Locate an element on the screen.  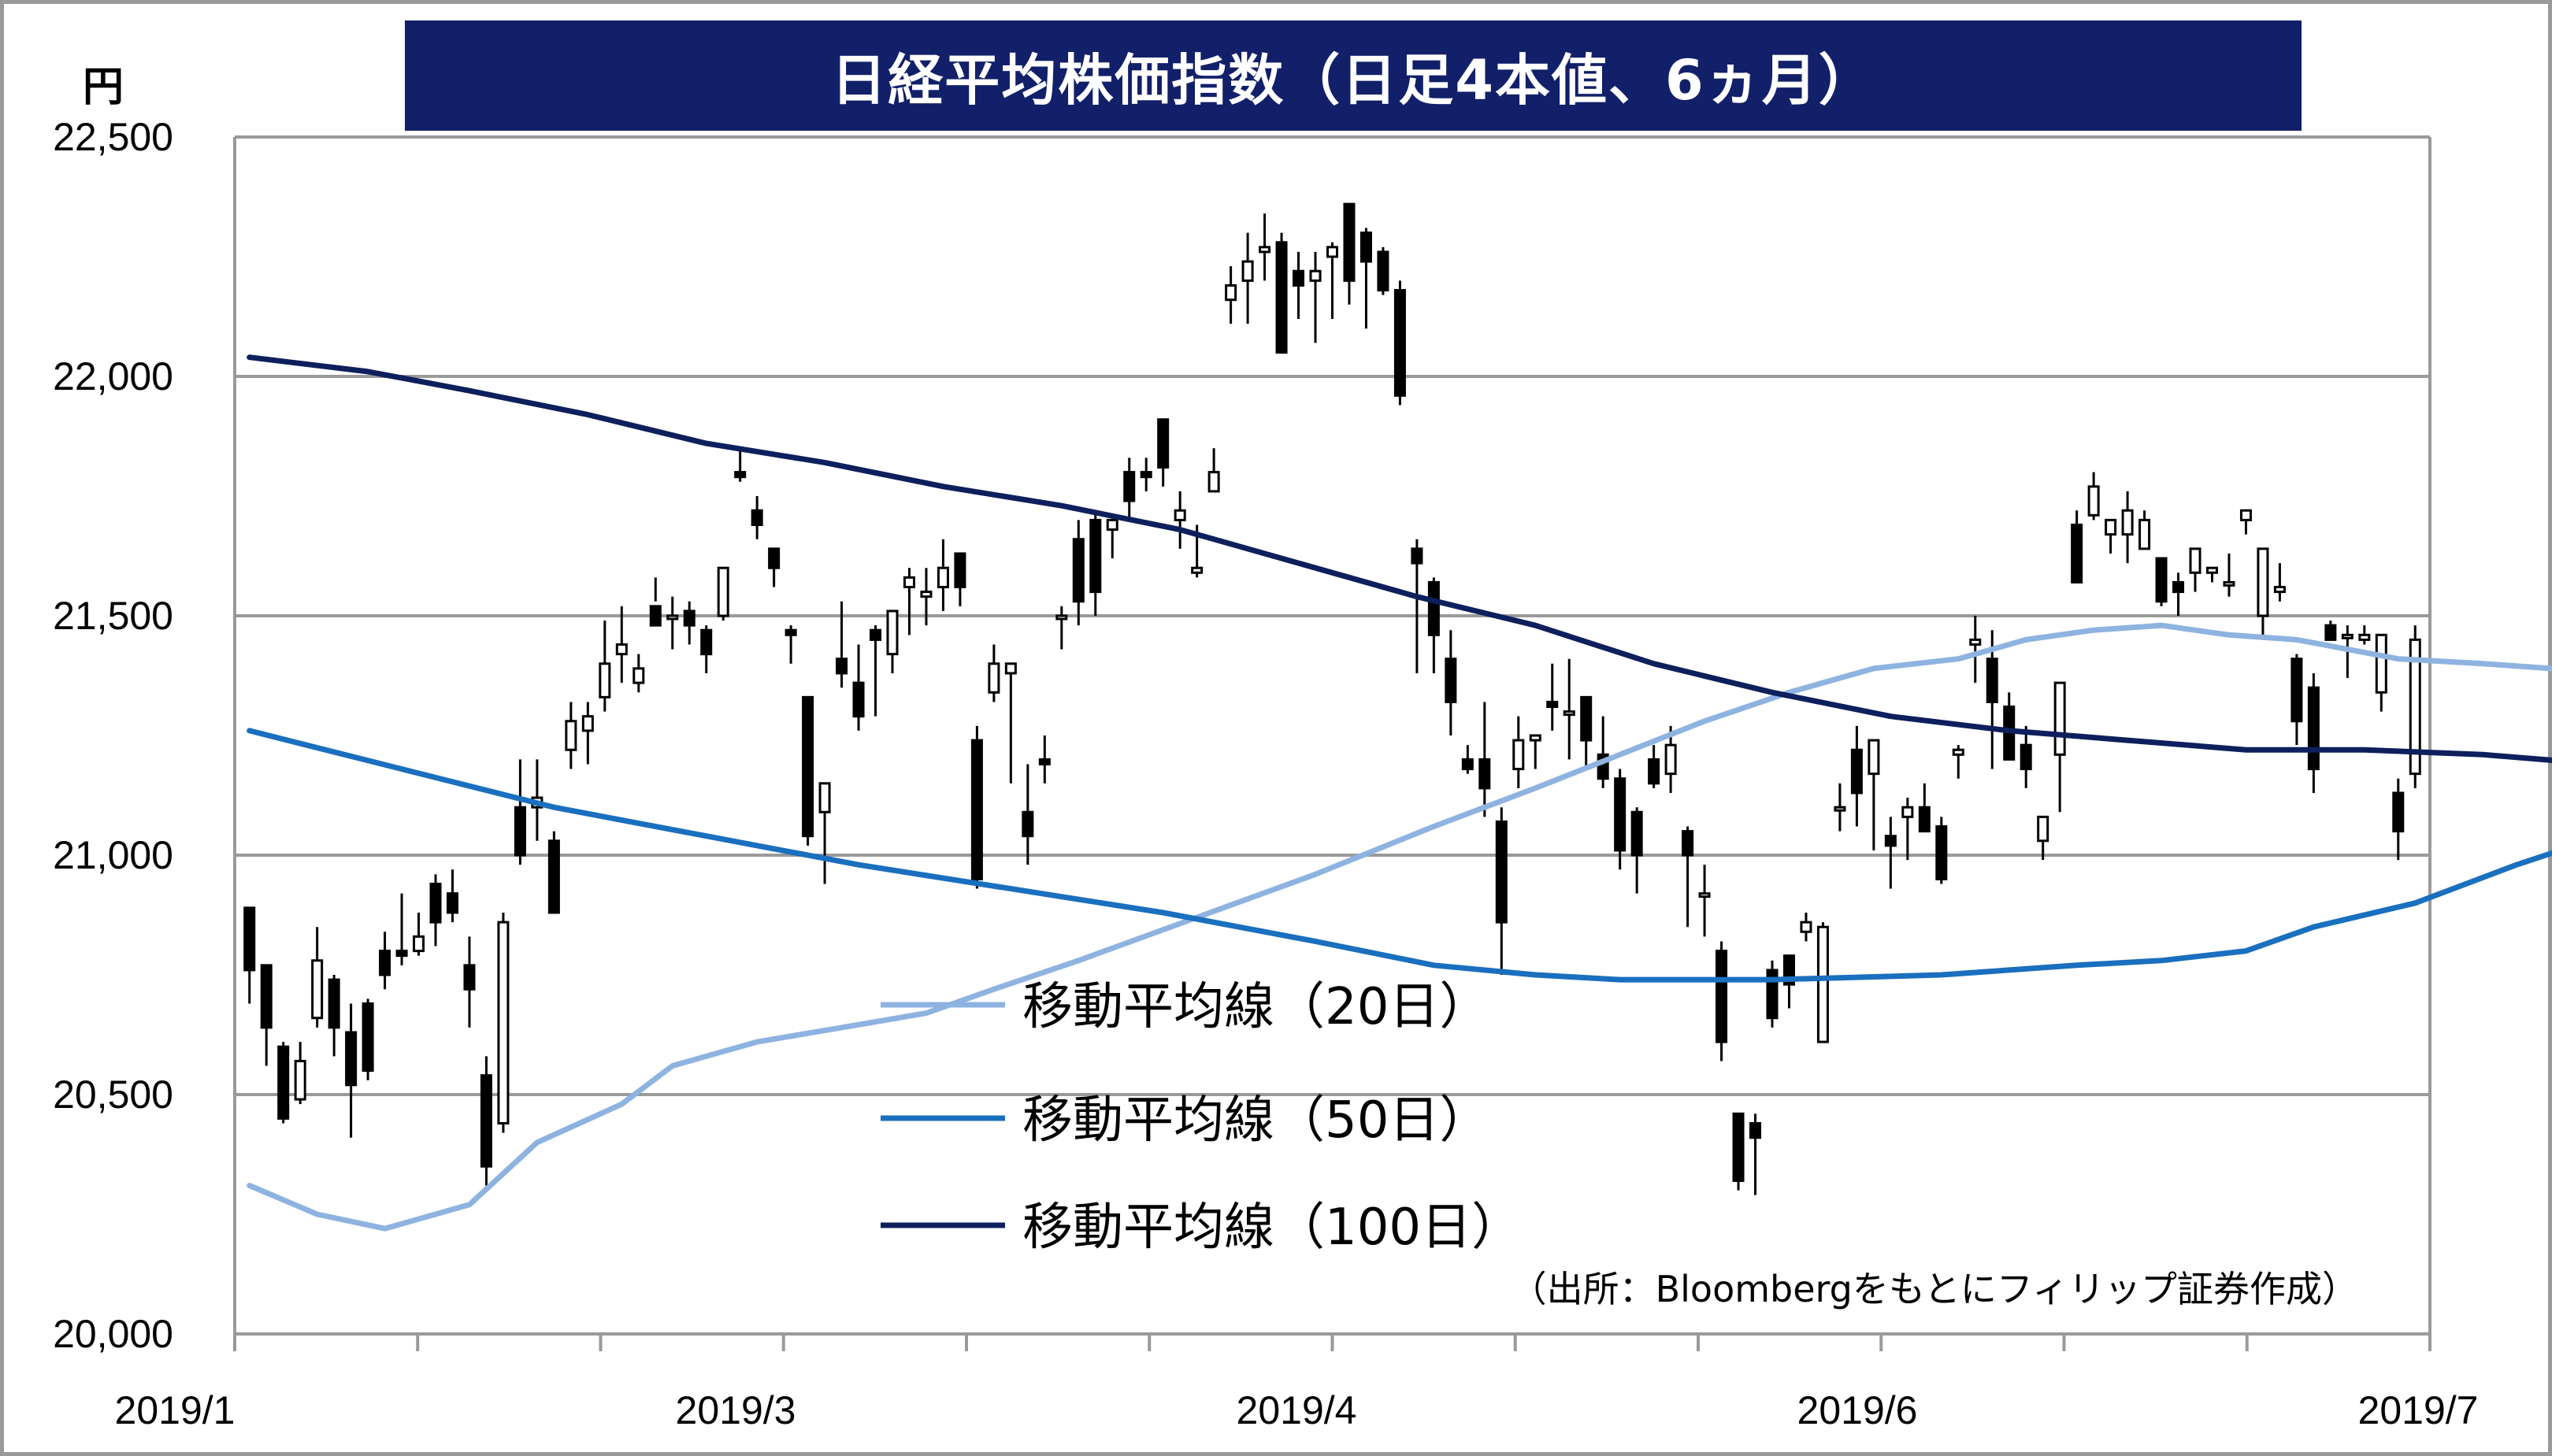
x-tick-label: 2019/7 is located at coordinates (2418, 1410).